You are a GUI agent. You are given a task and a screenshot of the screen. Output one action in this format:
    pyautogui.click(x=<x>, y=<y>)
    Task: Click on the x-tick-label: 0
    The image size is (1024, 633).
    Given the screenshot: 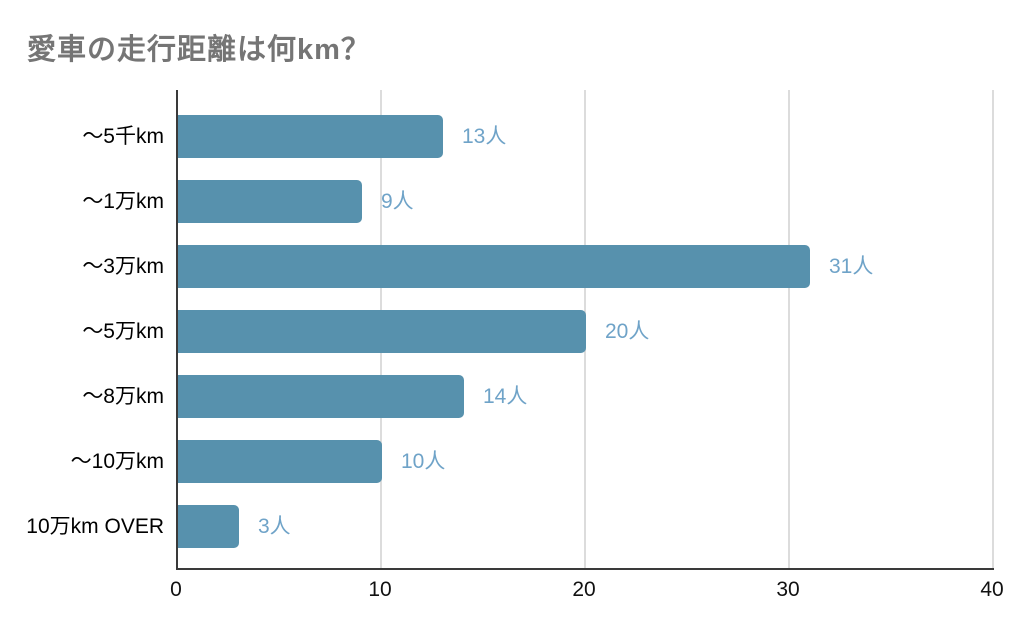 What is the action you would take?
    pyautogui.click(x=176, y=589)
    